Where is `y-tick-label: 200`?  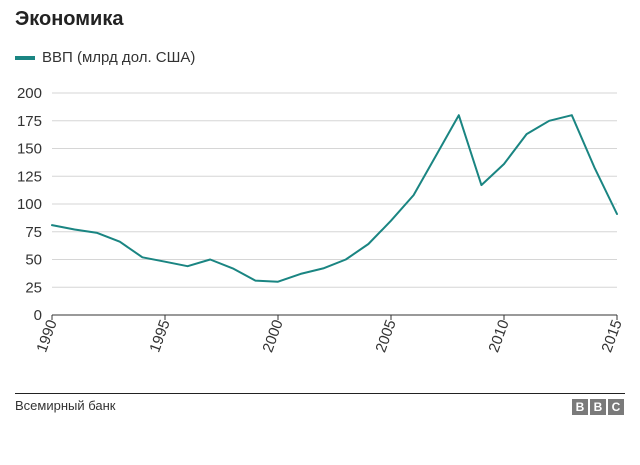 y-tick-label: 200 is located at coordinates (29, 93).